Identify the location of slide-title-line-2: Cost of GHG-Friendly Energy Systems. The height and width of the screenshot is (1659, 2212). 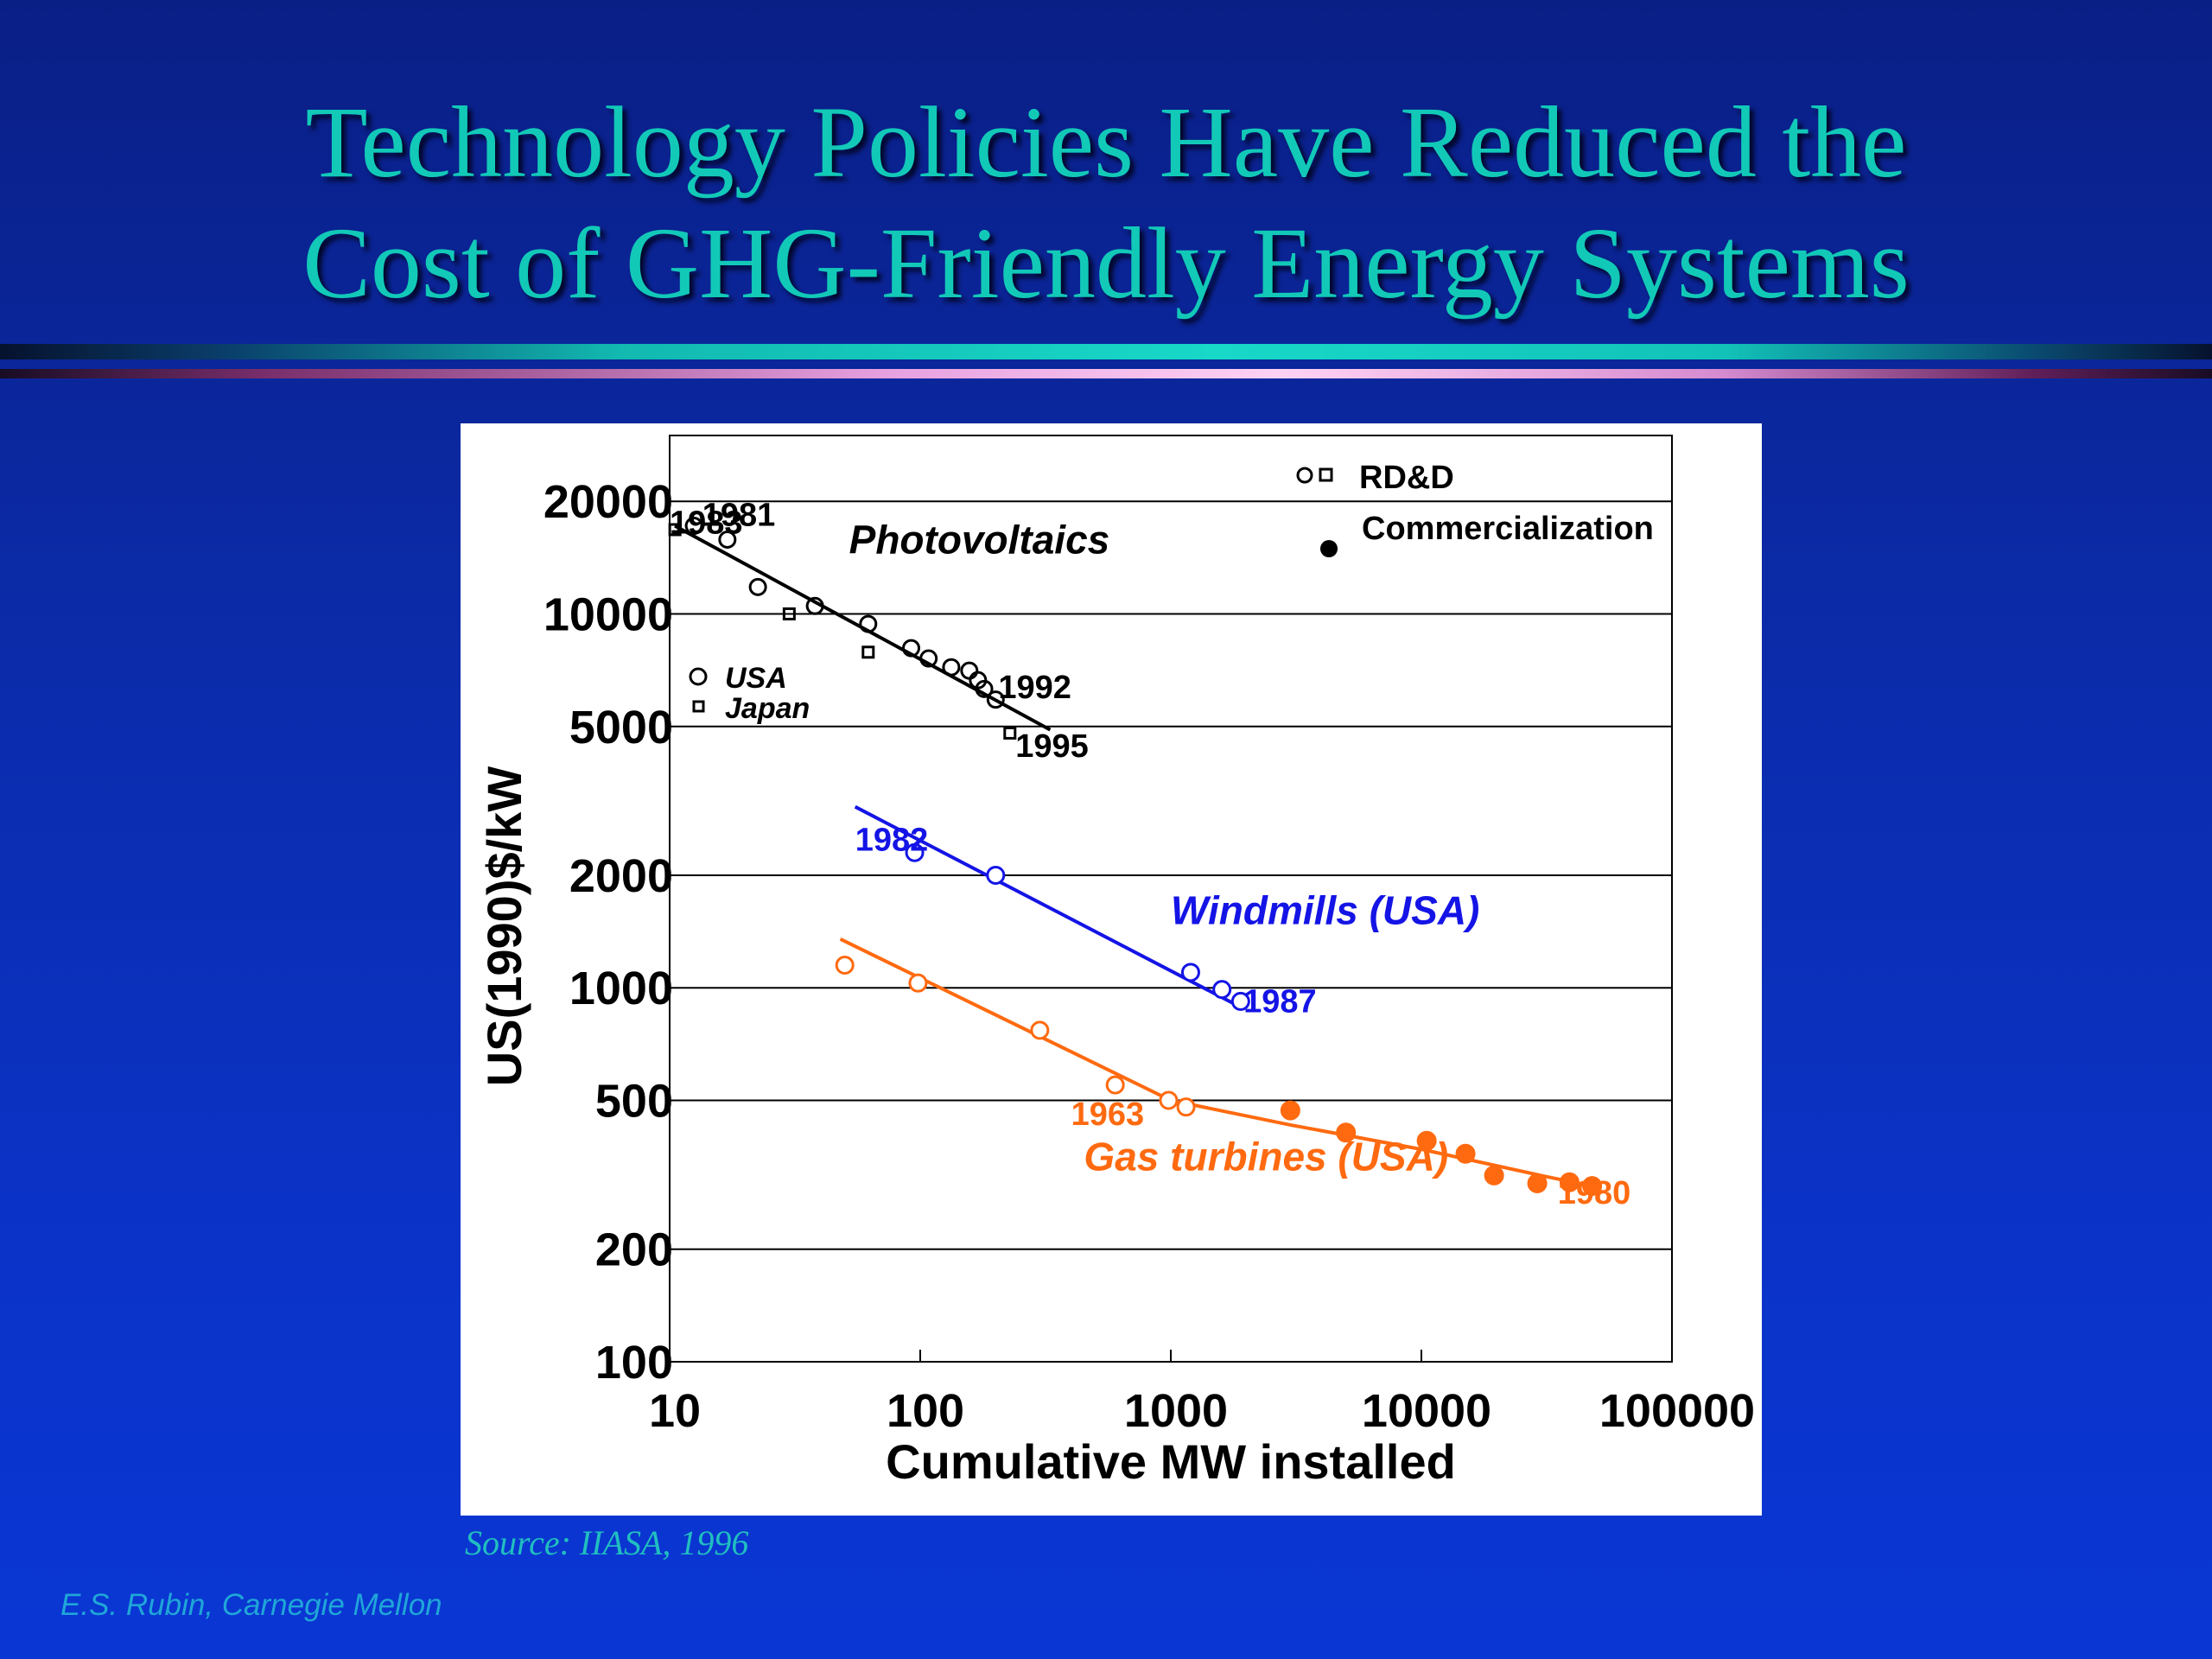
(1106, 263).